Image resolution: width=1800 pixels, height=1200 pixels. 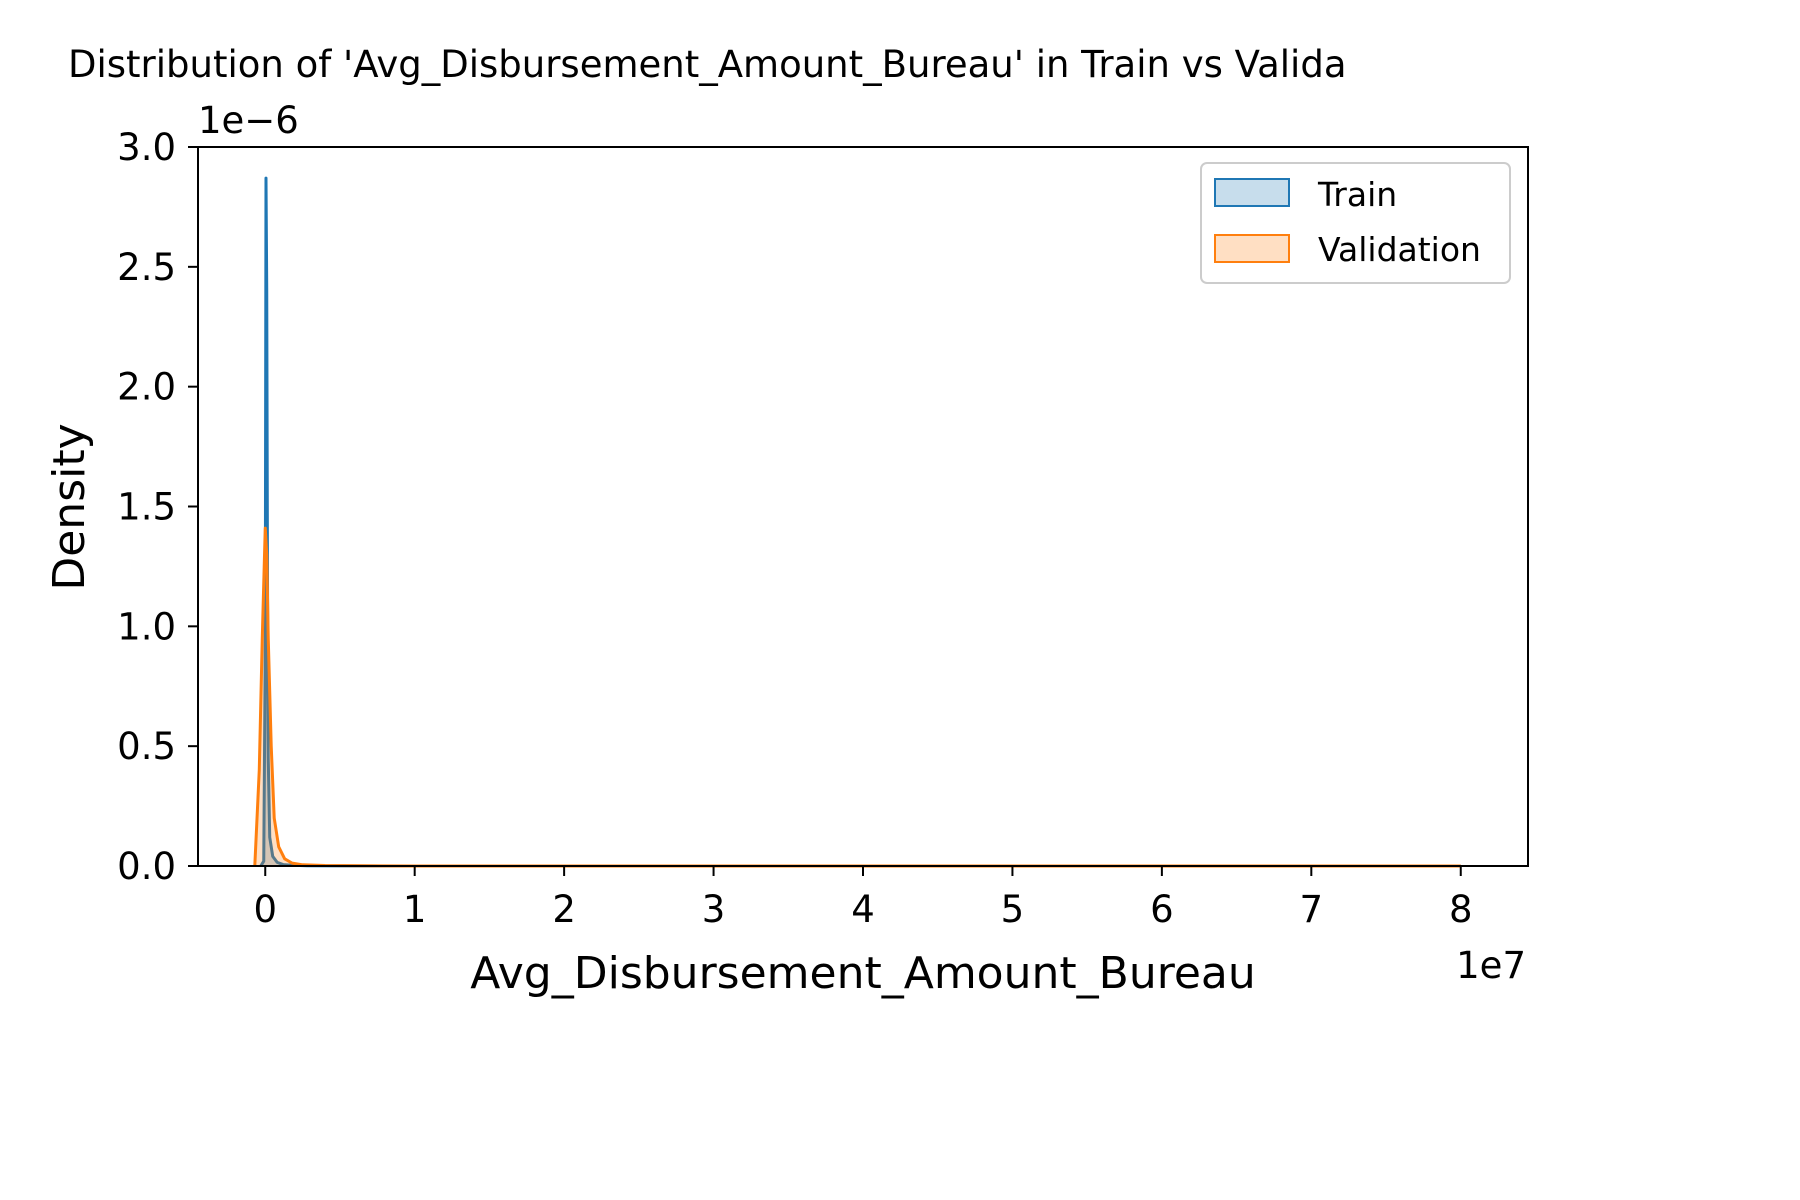 I want to click on legend-frame, so click(x=1355, y=223).